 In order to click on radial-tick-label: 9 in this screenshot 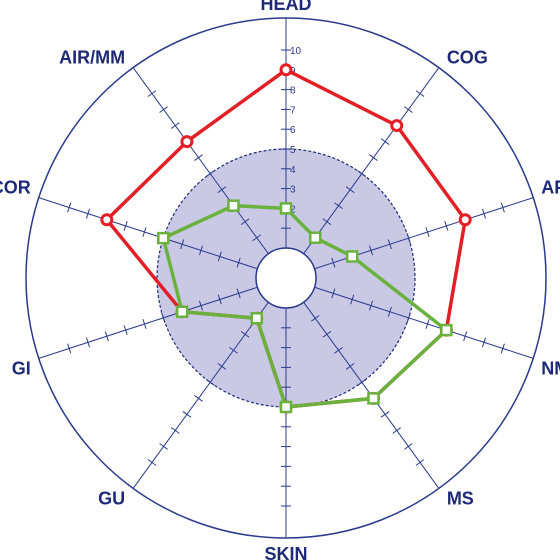, I will do `click(293, 71)`.